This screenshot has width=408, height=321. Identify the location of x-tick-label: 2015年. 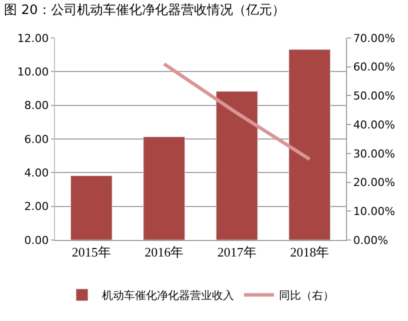
(91, 252).